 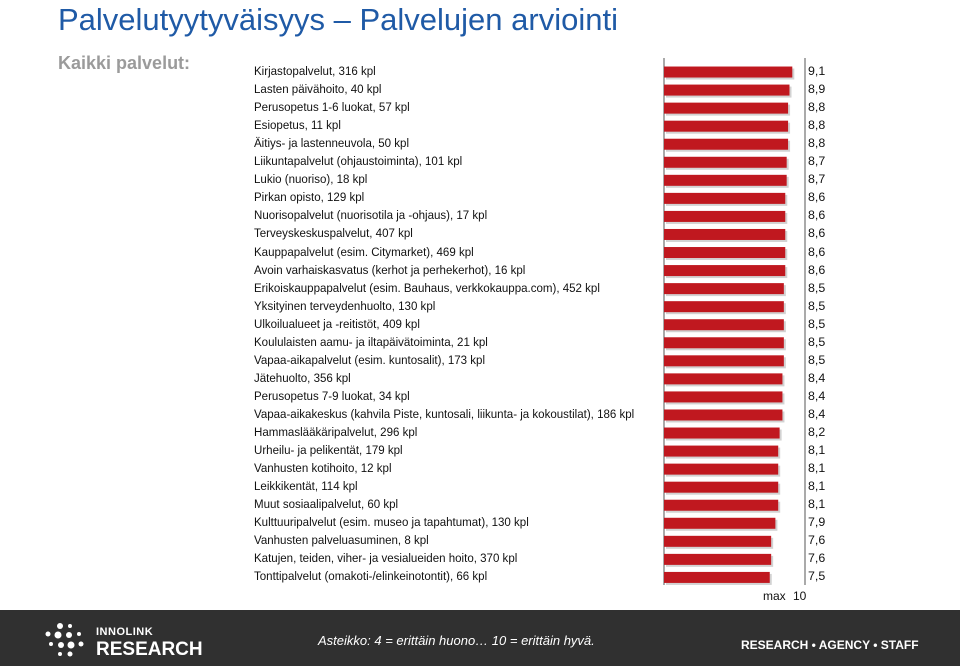 What do you see at coordinates (309, 197) in the screenshot?
I see `category-label: Pirkan opisto, 129 kpl` at bounding box center [309, 197].